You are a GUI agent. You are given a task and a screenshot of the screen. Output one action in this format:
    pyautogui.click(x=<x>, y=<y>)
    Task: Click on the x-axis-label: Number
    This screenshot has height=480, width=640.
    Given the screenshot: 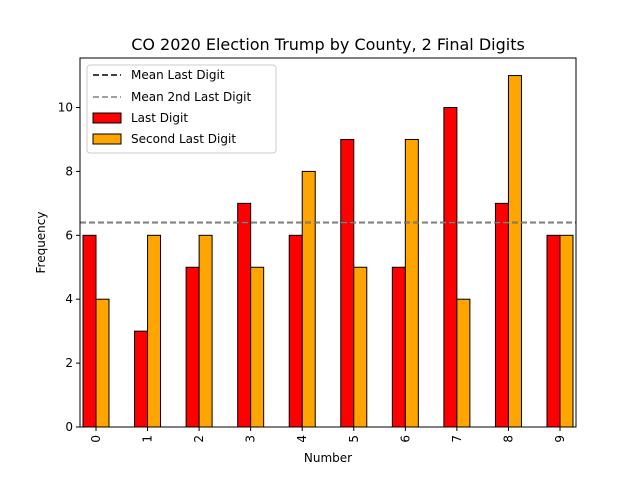 What is the action you would take?
    pyautogui.click(x=328, y=458)
    